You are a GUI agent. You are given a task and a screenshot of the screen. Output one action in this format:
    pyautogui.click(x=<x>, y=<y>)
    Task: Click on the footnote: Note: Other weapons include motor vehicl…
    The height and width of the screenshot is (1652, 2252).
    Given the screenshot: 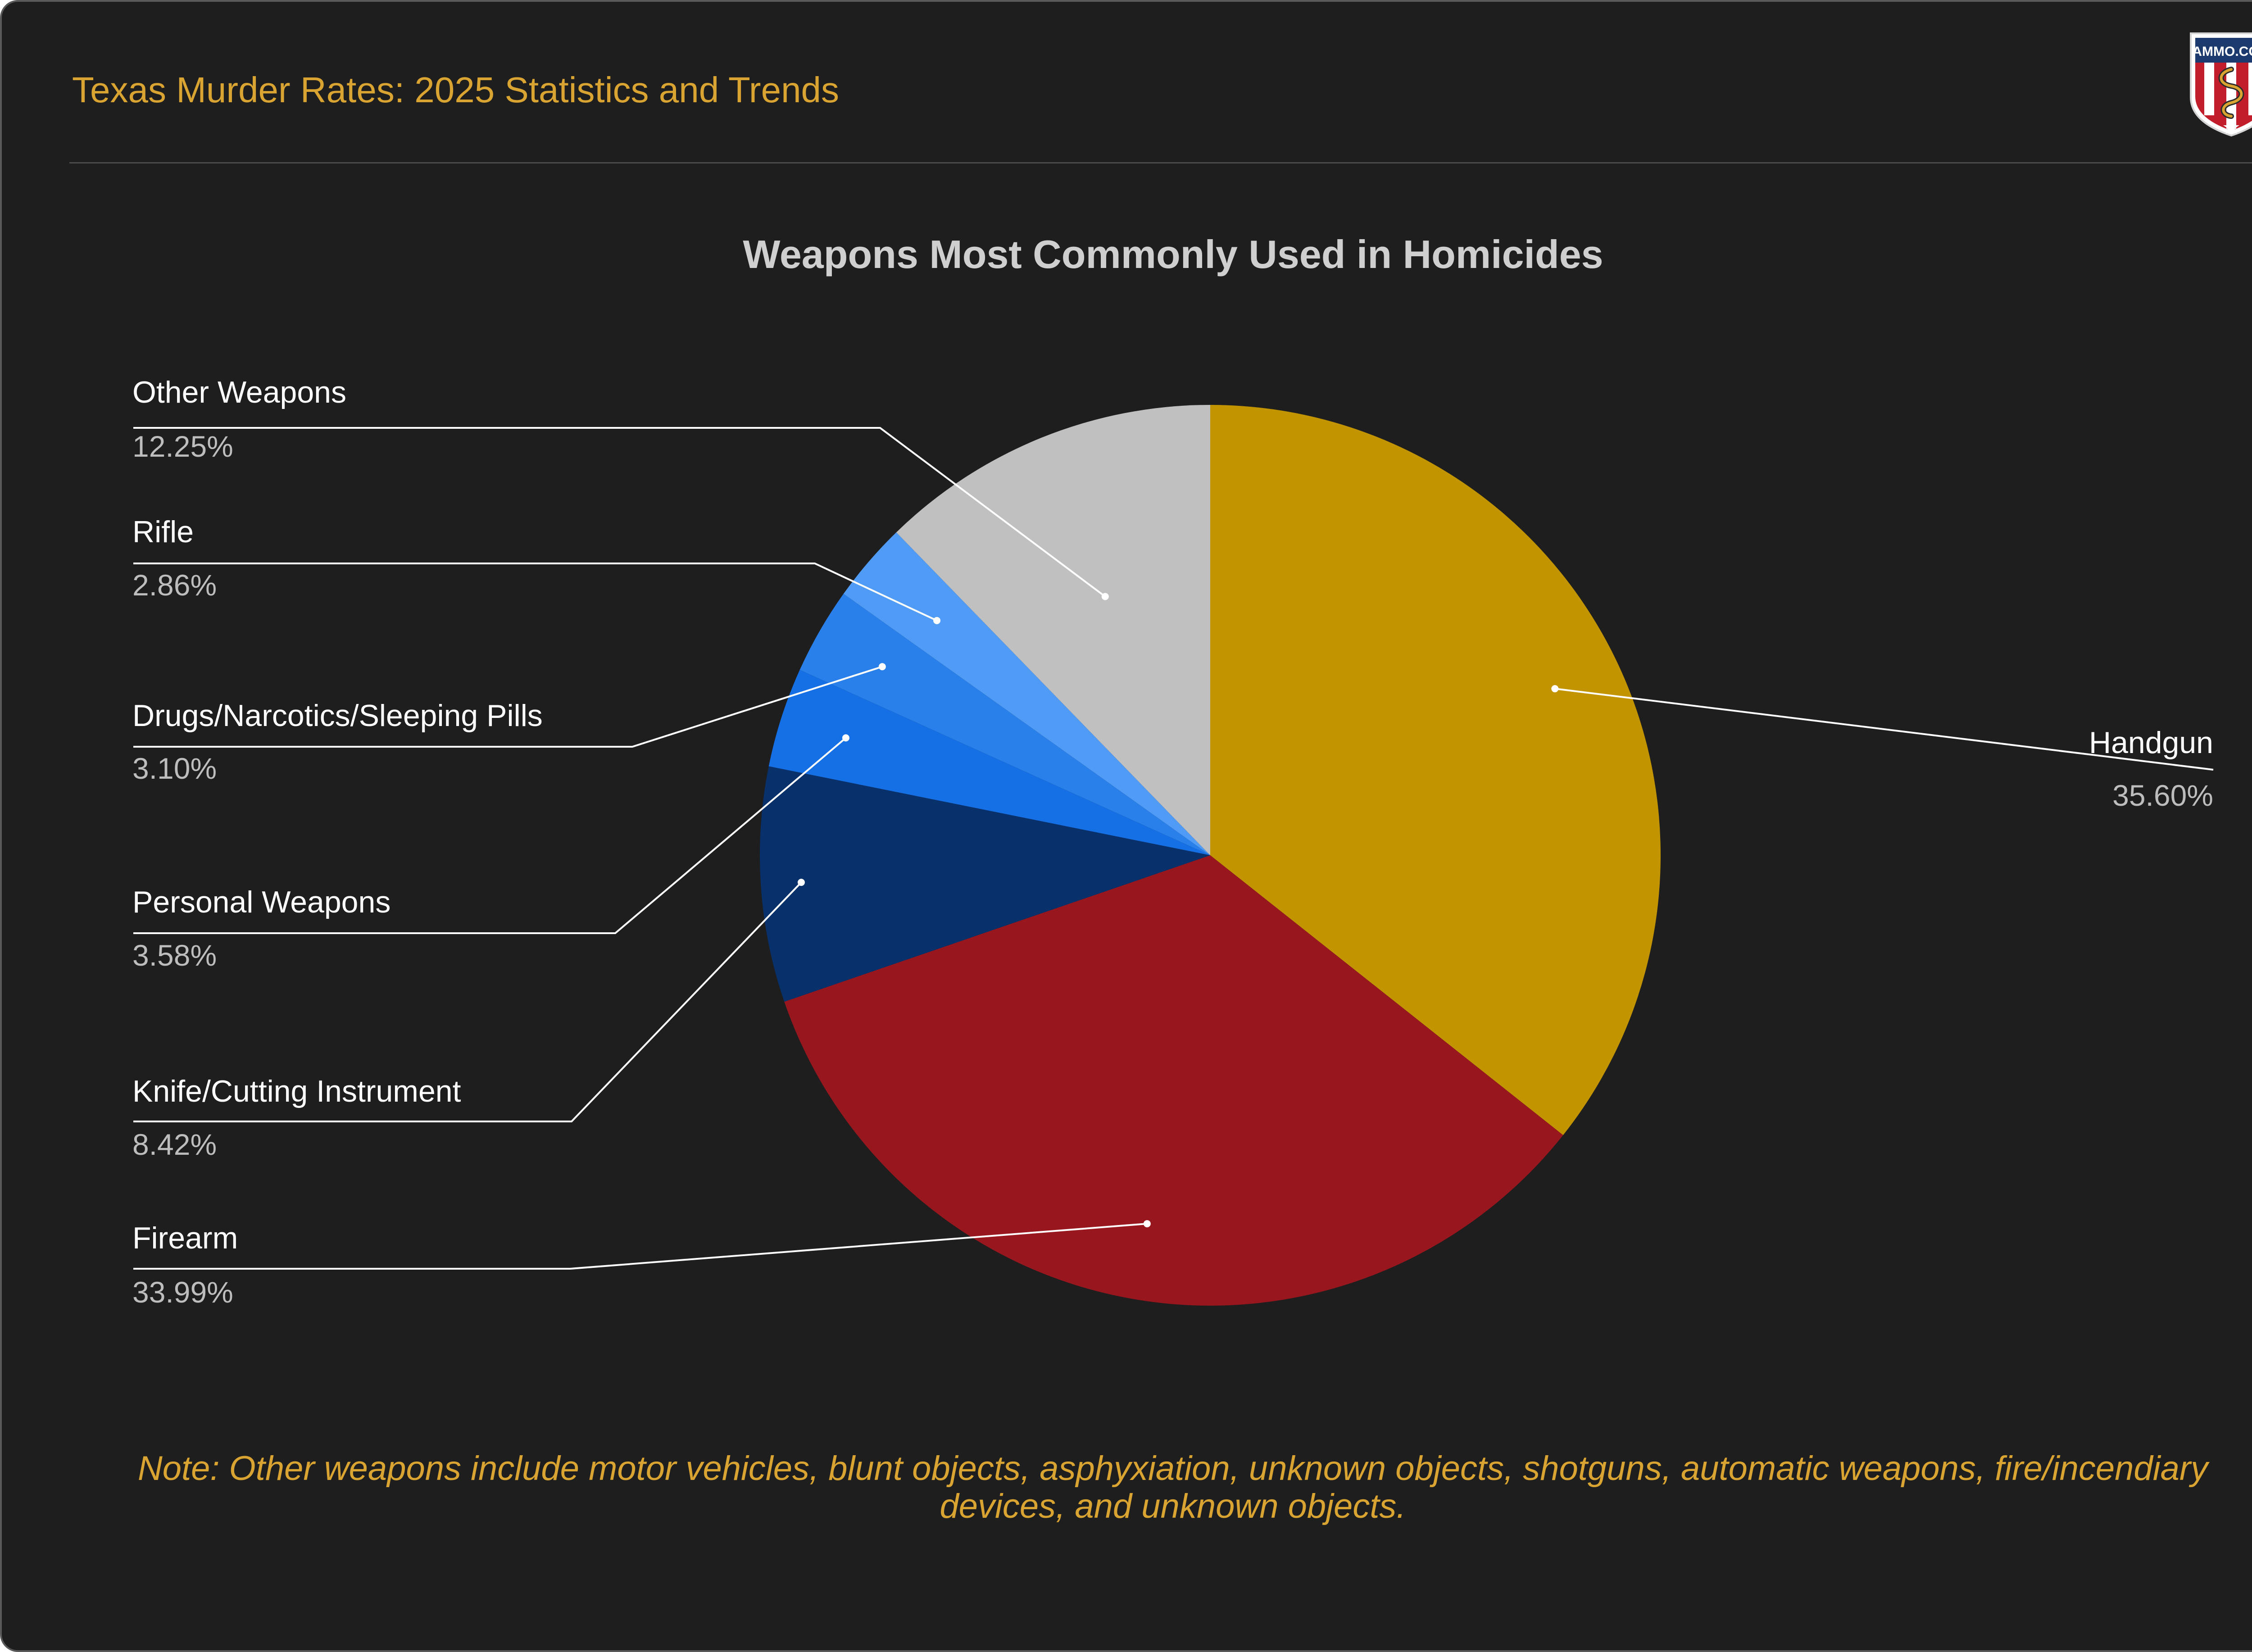 What is the action you would take?
    pyautogui.click(x=1172, y=1487)
    